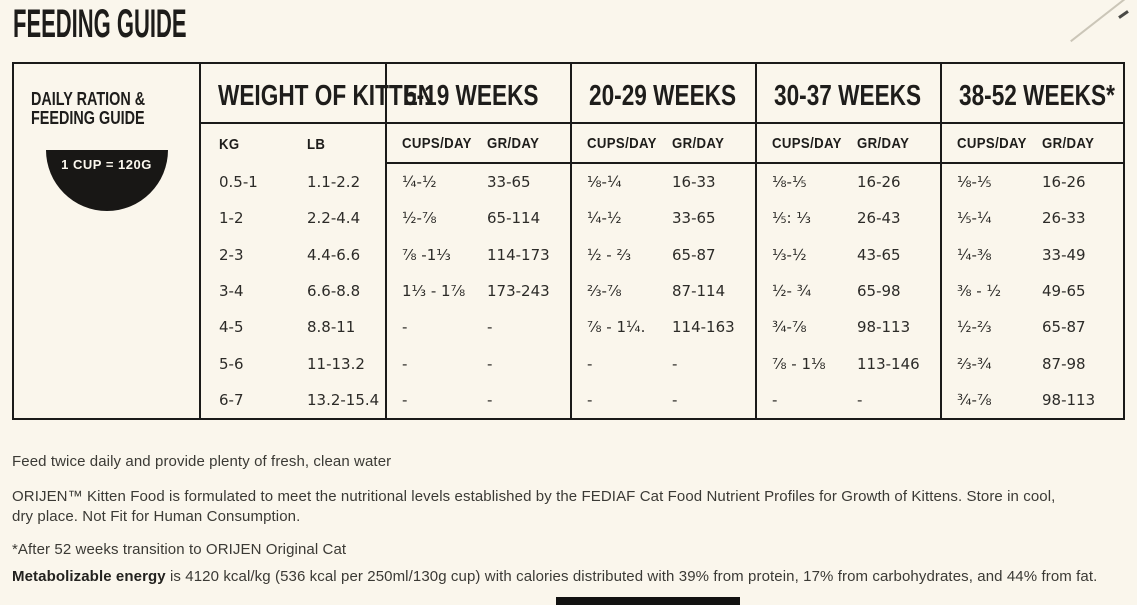 This screenshot has height=605, width=1137. Describe the element at coordinates (106, 165) in the screenshot. I see `cup-size-badge-label: 1 CUP = 120G` at that location.